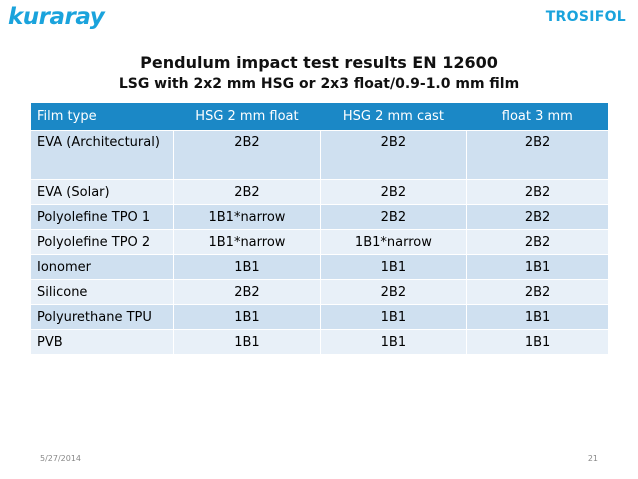 The width and height of the screenshot is (638, 479). I want to click on header-hsg-cast: HSG 2 mm cast, so click(393, 117).